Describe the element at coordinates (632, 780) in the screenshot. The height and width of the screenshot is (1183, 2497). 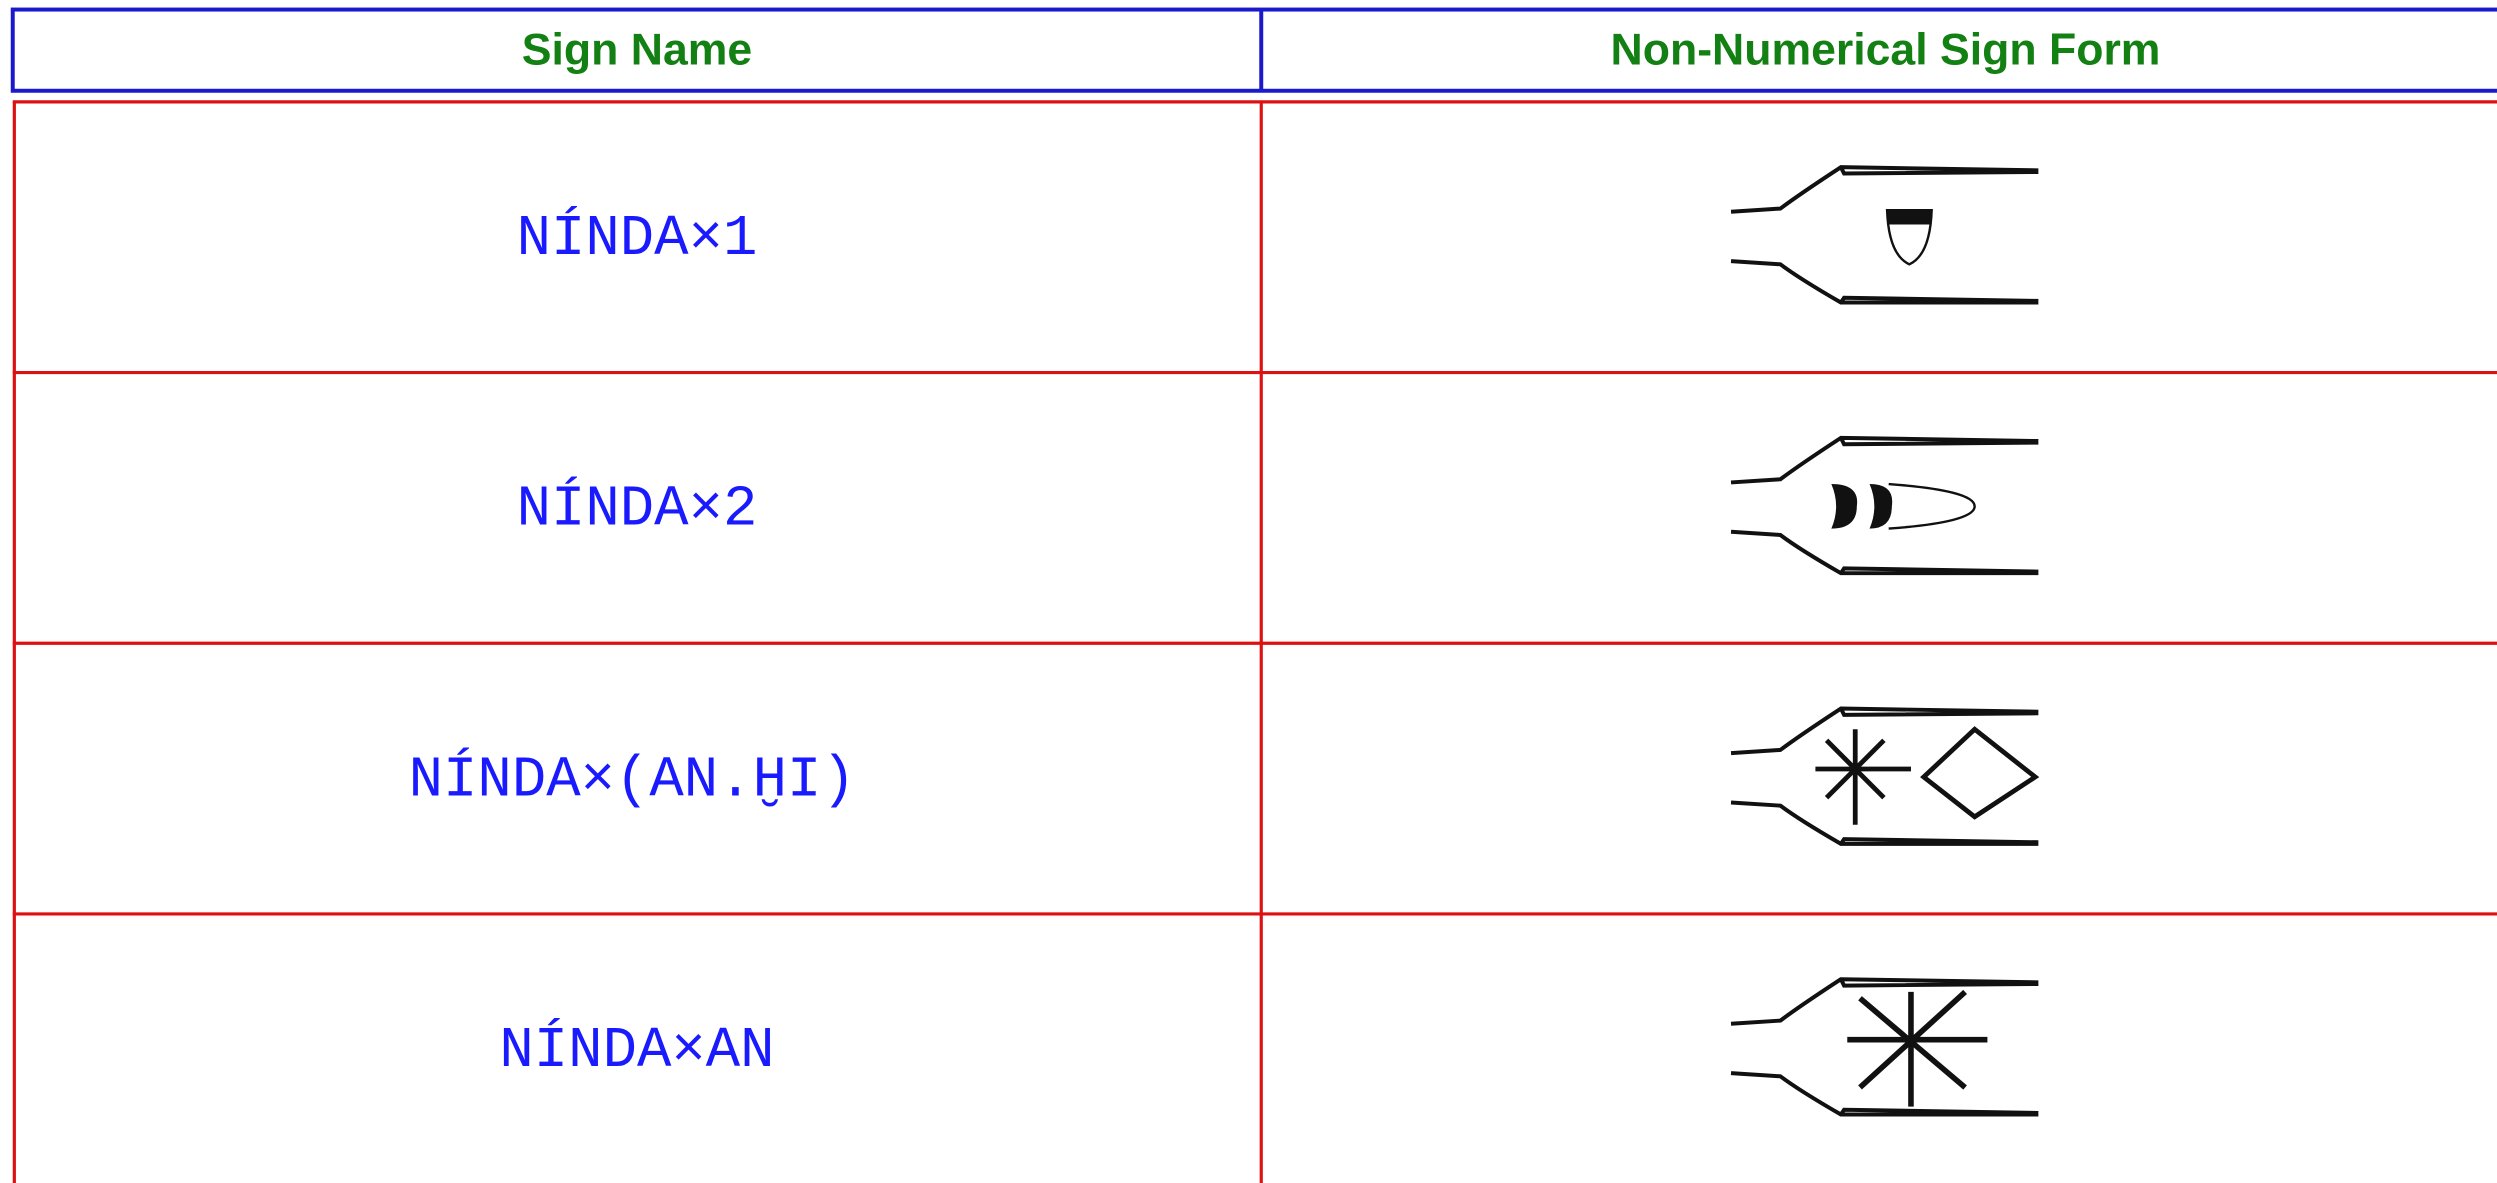
I see `sign-name: NÍNDA×(AN.ḪI)` at that location.